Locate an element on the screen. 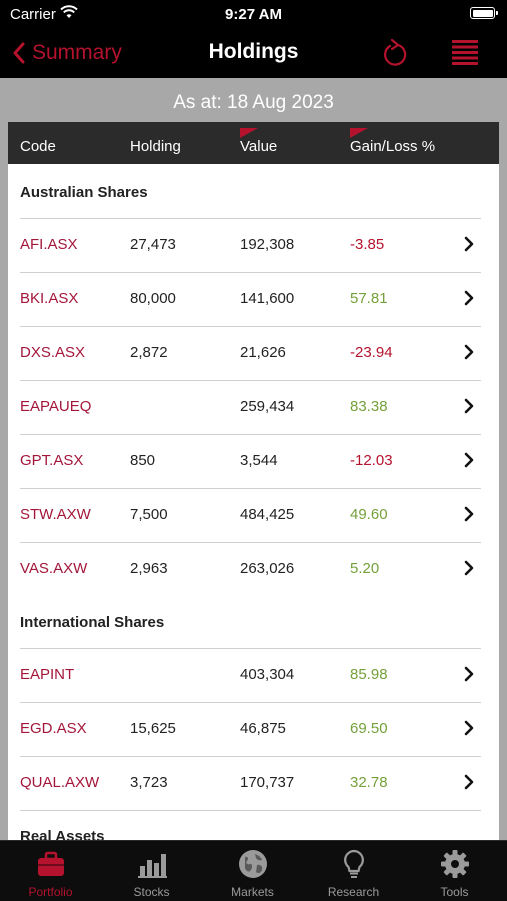  table-row: STW.AXW 7,500 484,425 49.60 is located at coordinates (253, 514).